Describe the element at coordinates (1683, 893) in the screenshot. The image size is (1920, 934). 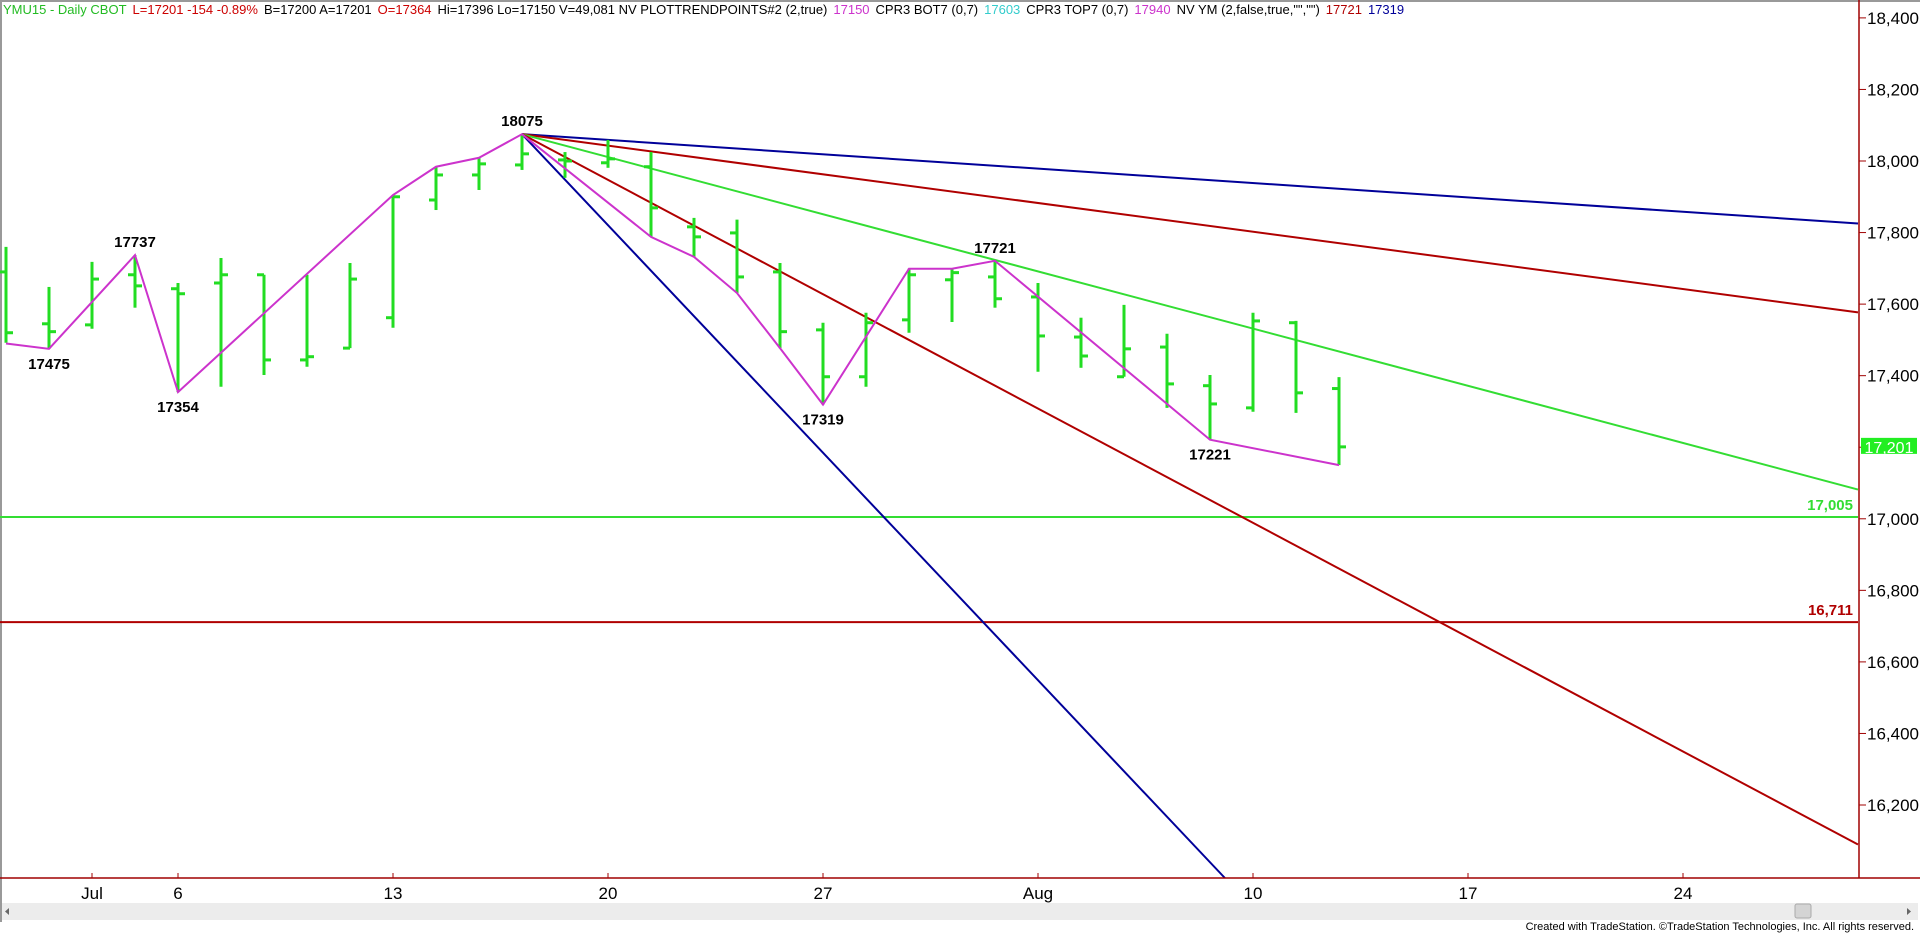
I see `date-tick-label: 24` at that location.